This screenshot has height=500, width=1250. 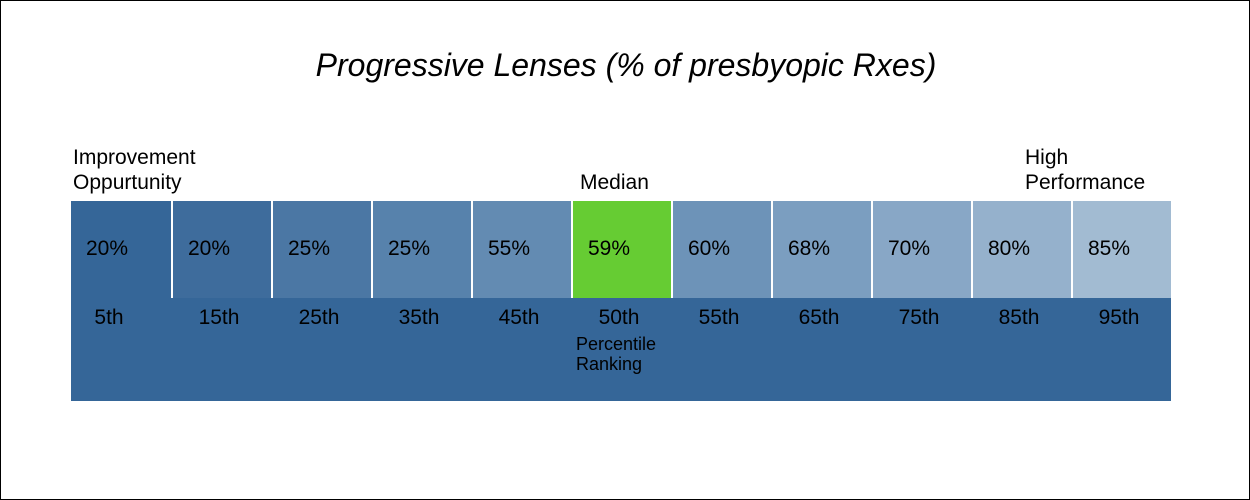 What do you see at coordinates (509, 248) in the screenshot?
I see `value-label: 55%` at bounding box center [509, 248].